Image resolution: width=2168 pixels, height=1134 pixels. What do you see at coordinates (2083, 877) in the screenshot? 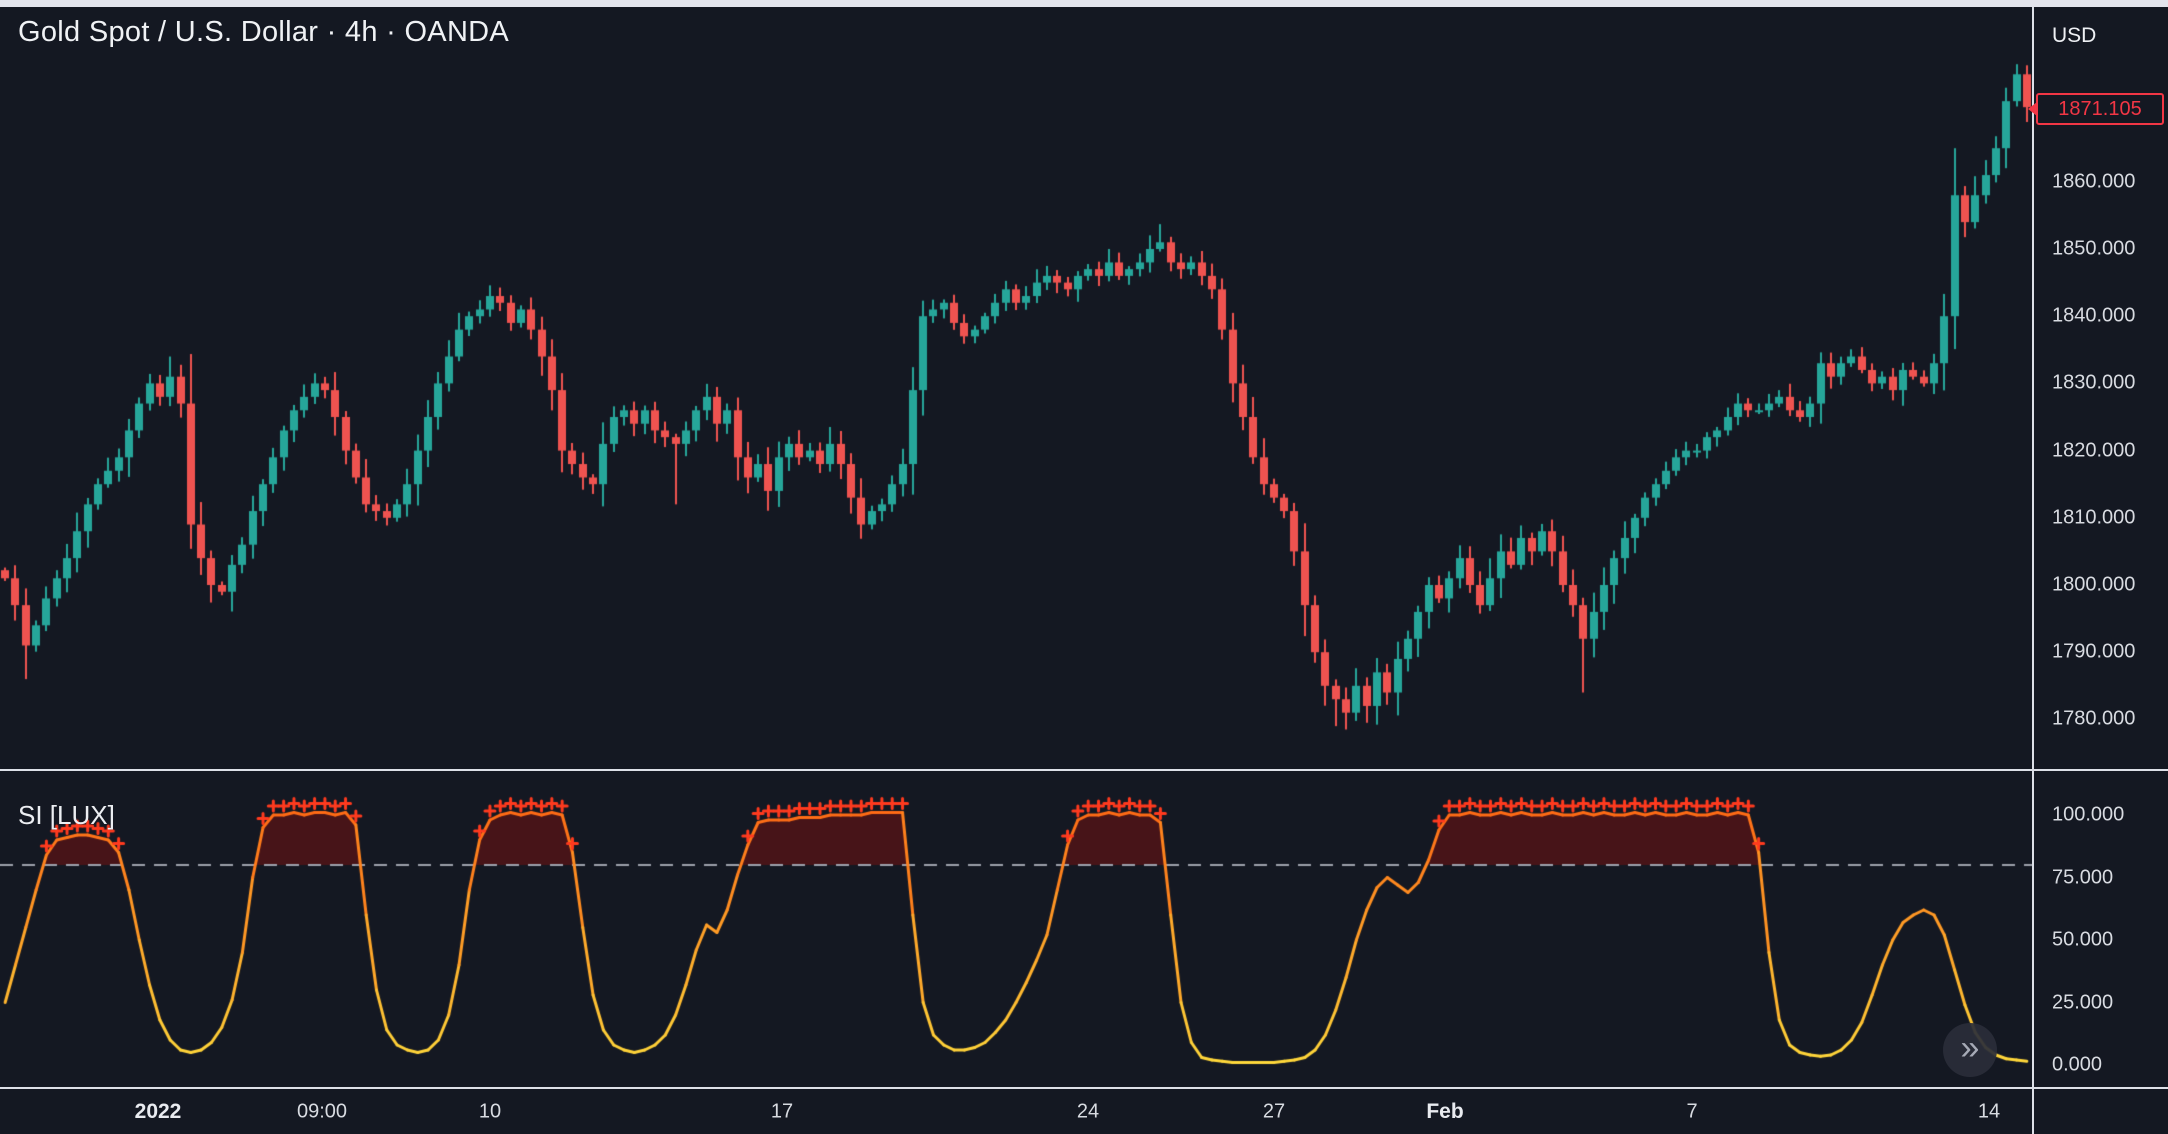
I see `indicator-tick-label: 75.000` at bounding box center [2083, 877].